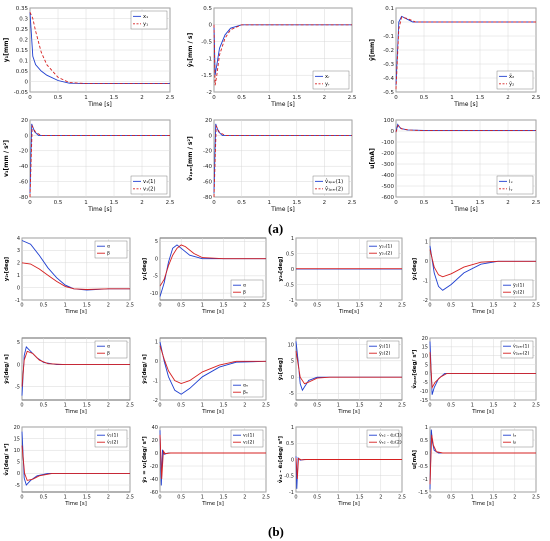  I want to click on legend-entry: xᵣ, so click(327, 77).